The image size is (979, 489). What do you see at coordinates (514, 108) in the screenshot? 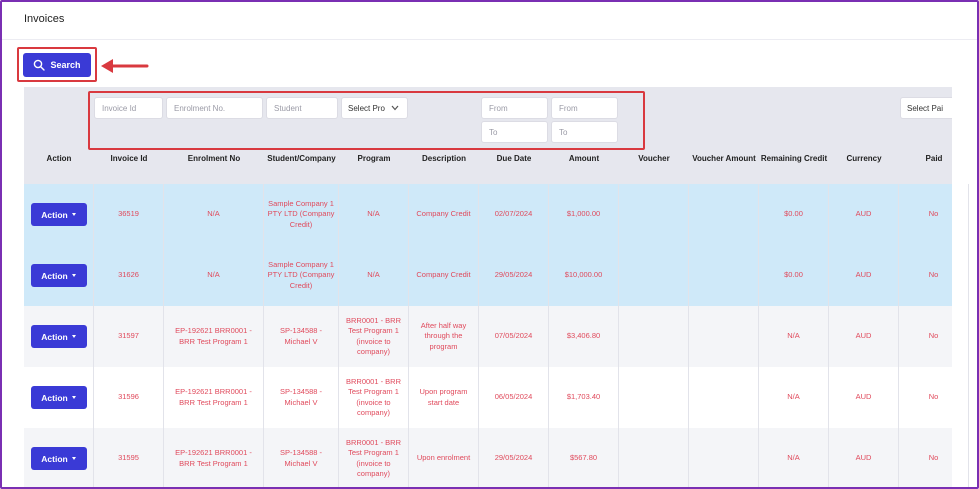
I see `due-date-from-filter: From` at bounding box center [514, 108].